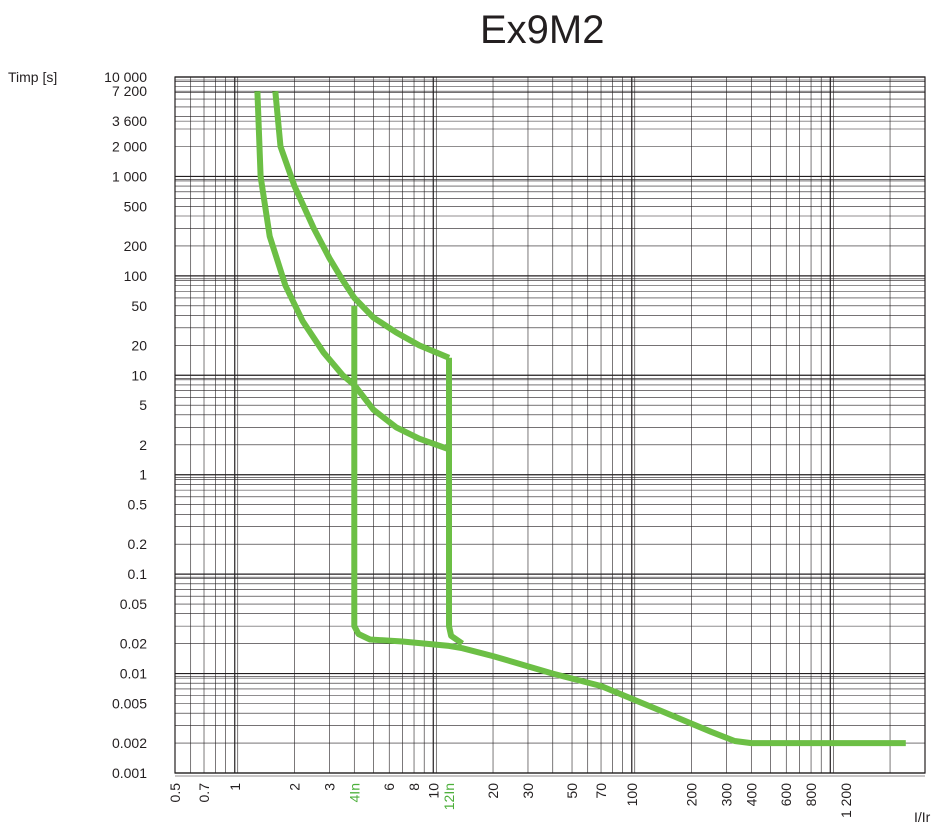 Image resolution: width=939 pixels, height=832 pixels. I want to click on x-tick-label: 50, so click(572, 791).